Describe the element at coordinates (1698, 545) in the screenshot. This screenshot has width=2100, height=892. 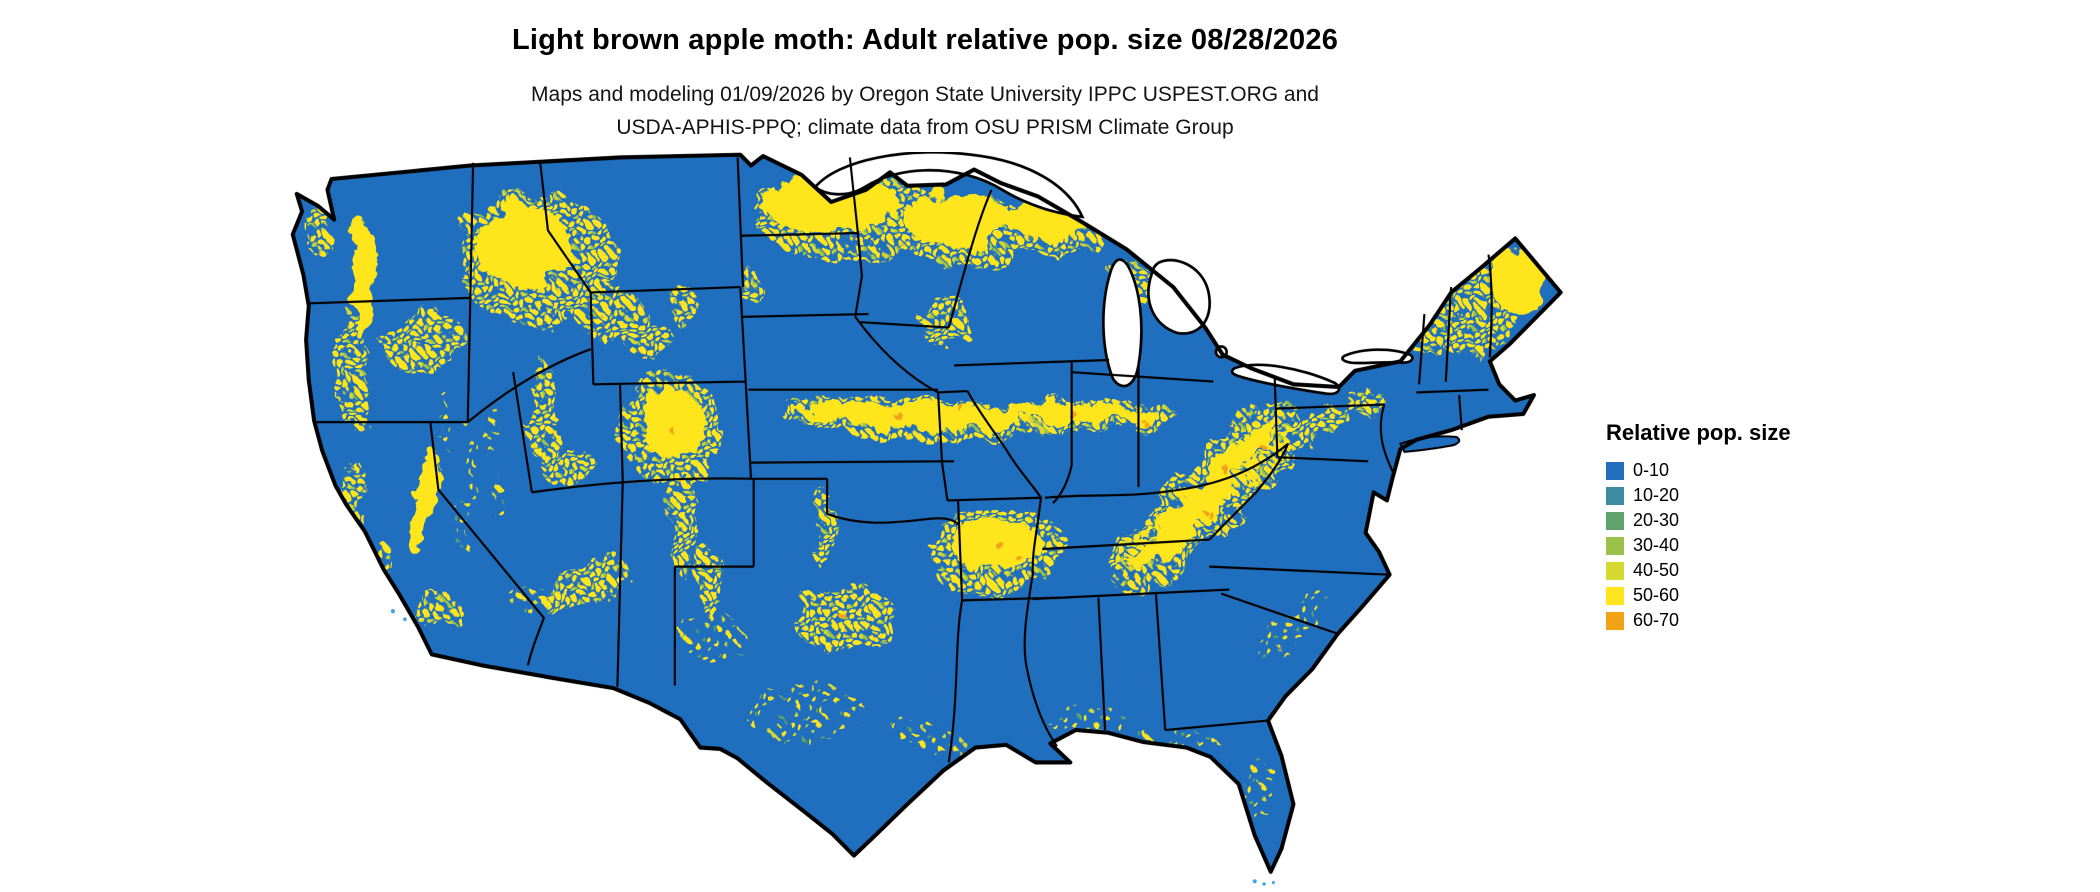
I see `legend-row: 30-40` at that location.